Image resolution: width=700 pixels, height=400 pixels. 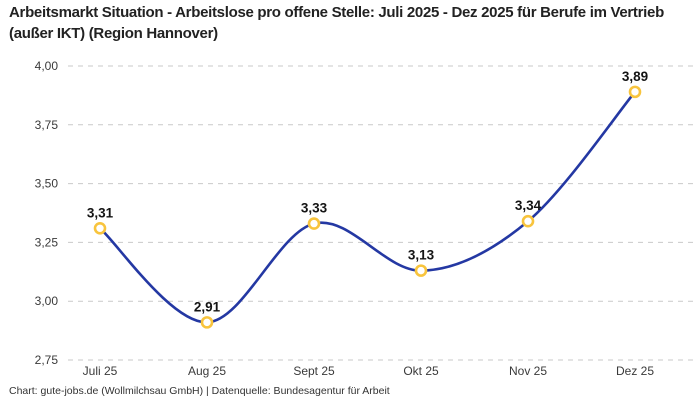 What do you see at coordinates (421, 371) in the screenshot?
I see `x-axis-tick-label: Okt 25` at bounding box center [421, 371].